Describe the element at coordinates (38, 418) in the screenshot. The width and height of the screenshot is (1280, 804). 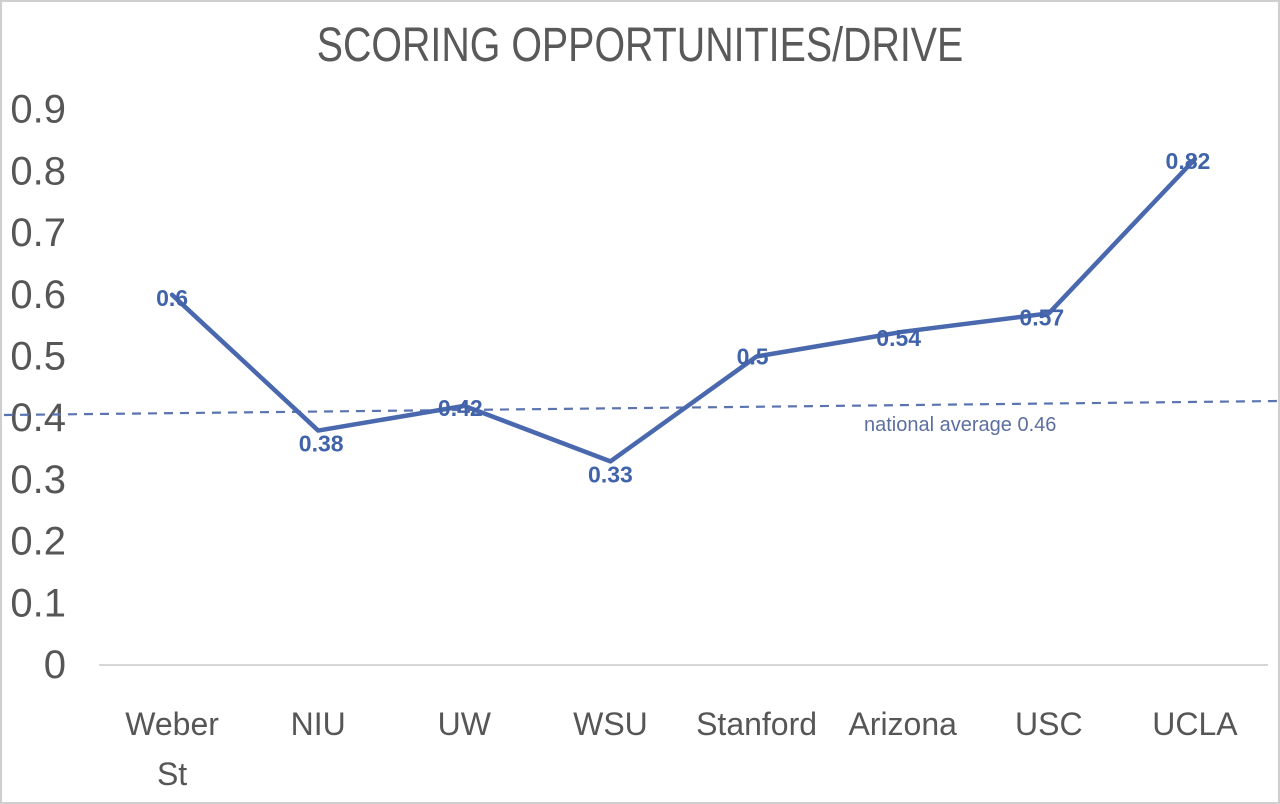
I see `y-axis-tick-label: 0.4` at that location.